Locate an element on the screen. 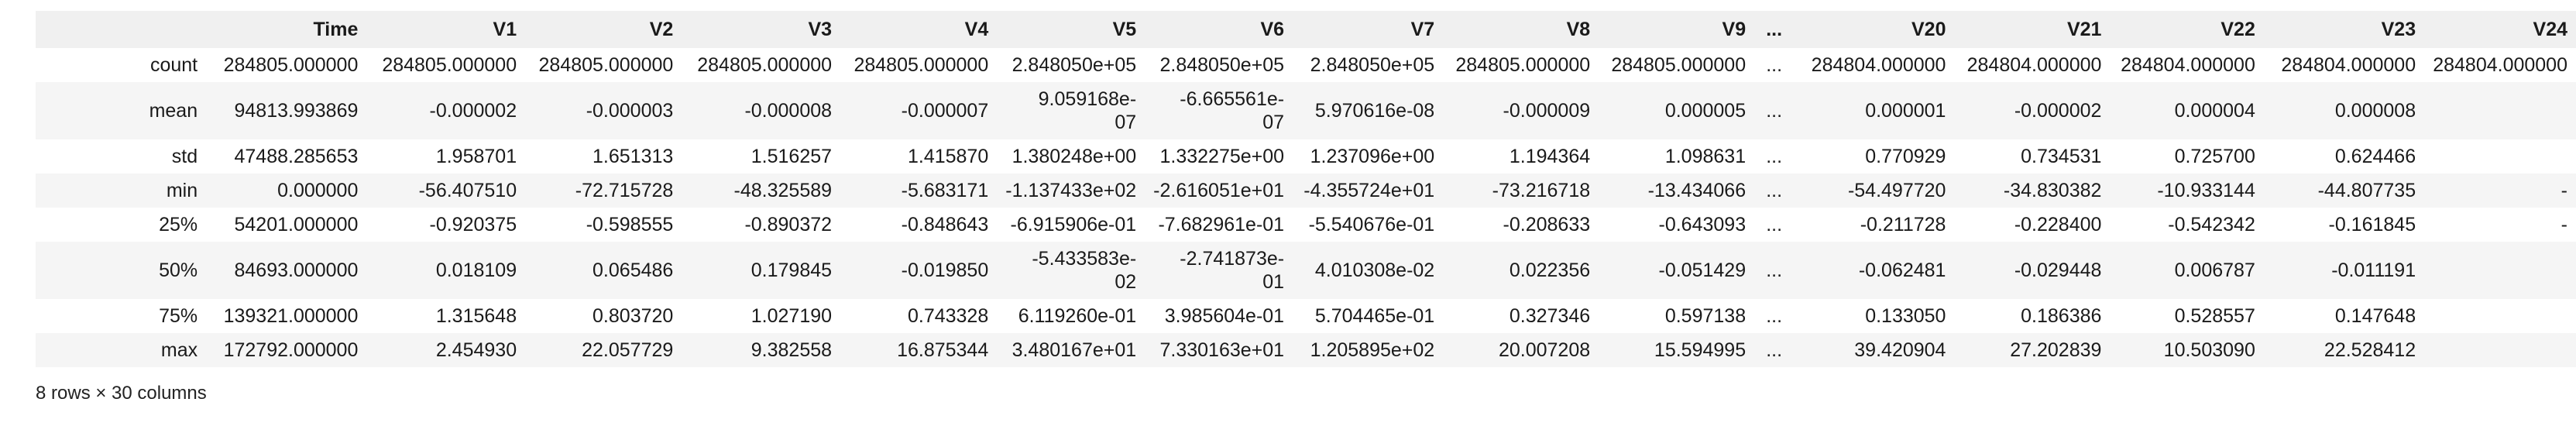 The width and height of the screenshot is (2576, 440). table-cell: 9.059168e- 07 is located at coordinates (1087, 110).